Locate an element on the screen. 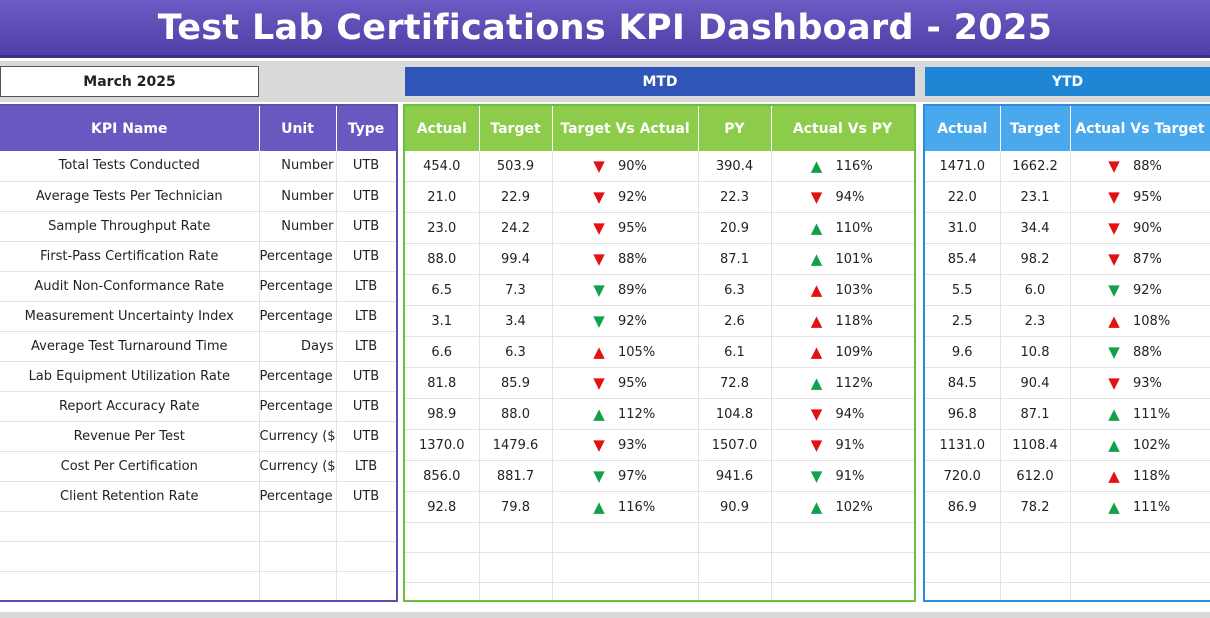  ytd-actual-vs-target-cell-wrap: ▼ 90% is located at coordinates (1140, 228).